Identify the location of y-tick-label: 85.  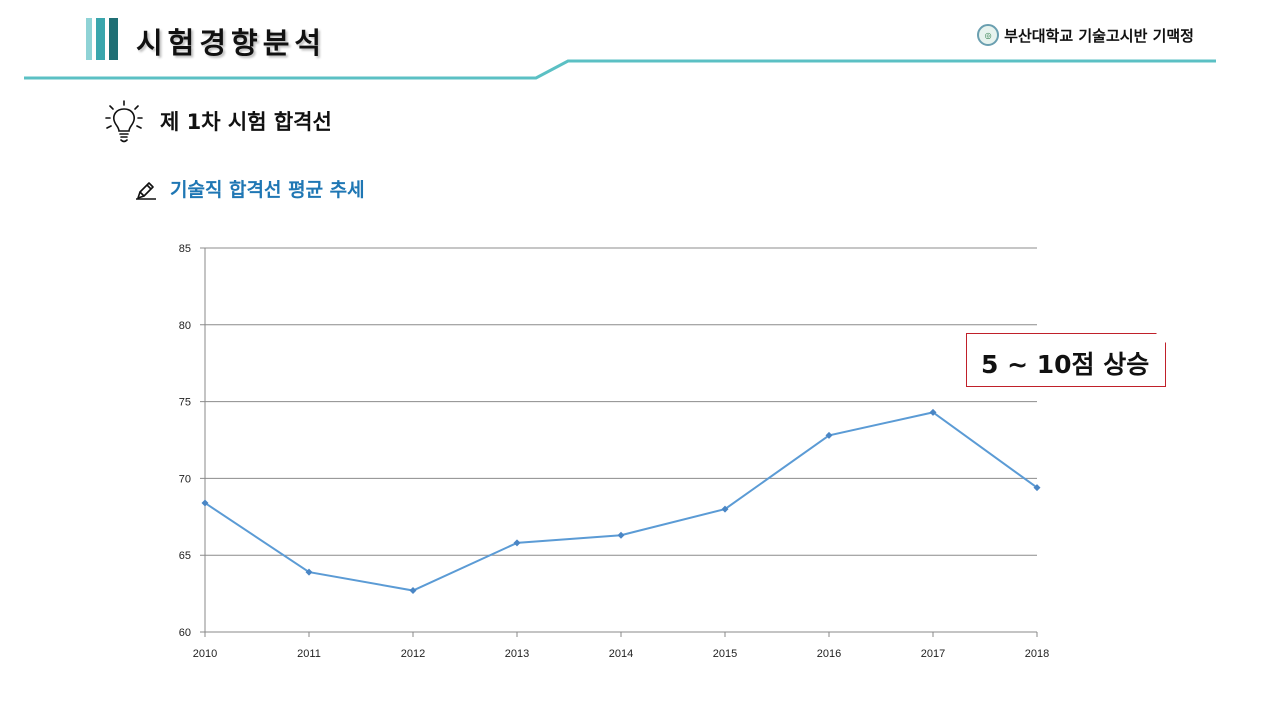
(185, 249).